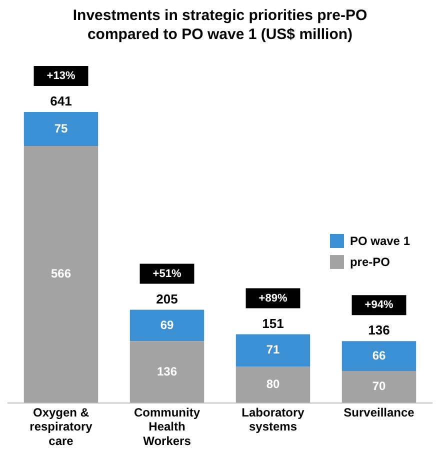  Describe the element at coordinates (61, 426) in the screenshot. I see `x-tick-label: Oxygen & respiratory care` at that location.